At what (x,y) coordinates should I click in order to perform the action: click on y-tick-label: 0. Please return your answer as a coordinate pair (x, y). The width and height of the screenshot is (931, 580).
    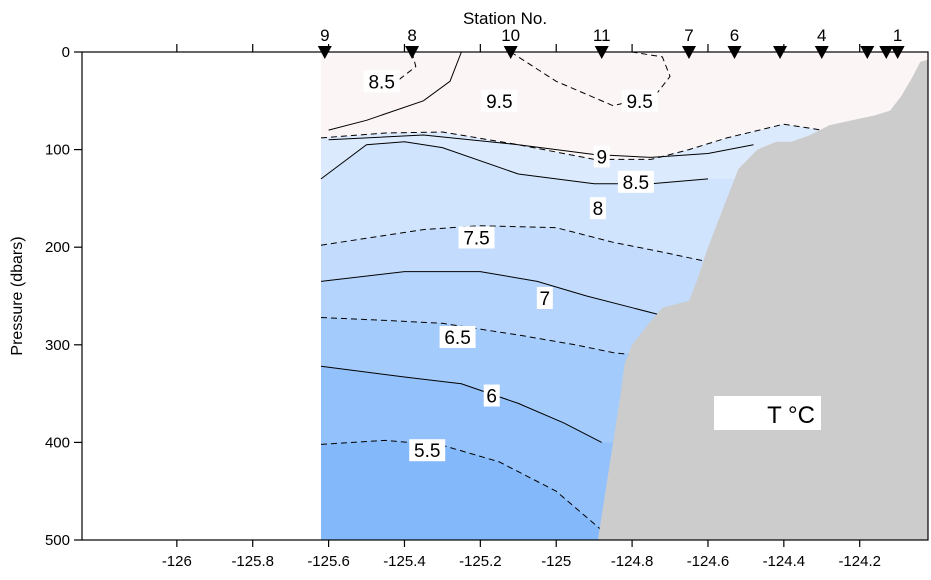
    Looking at the image, I should click on (66, 52).